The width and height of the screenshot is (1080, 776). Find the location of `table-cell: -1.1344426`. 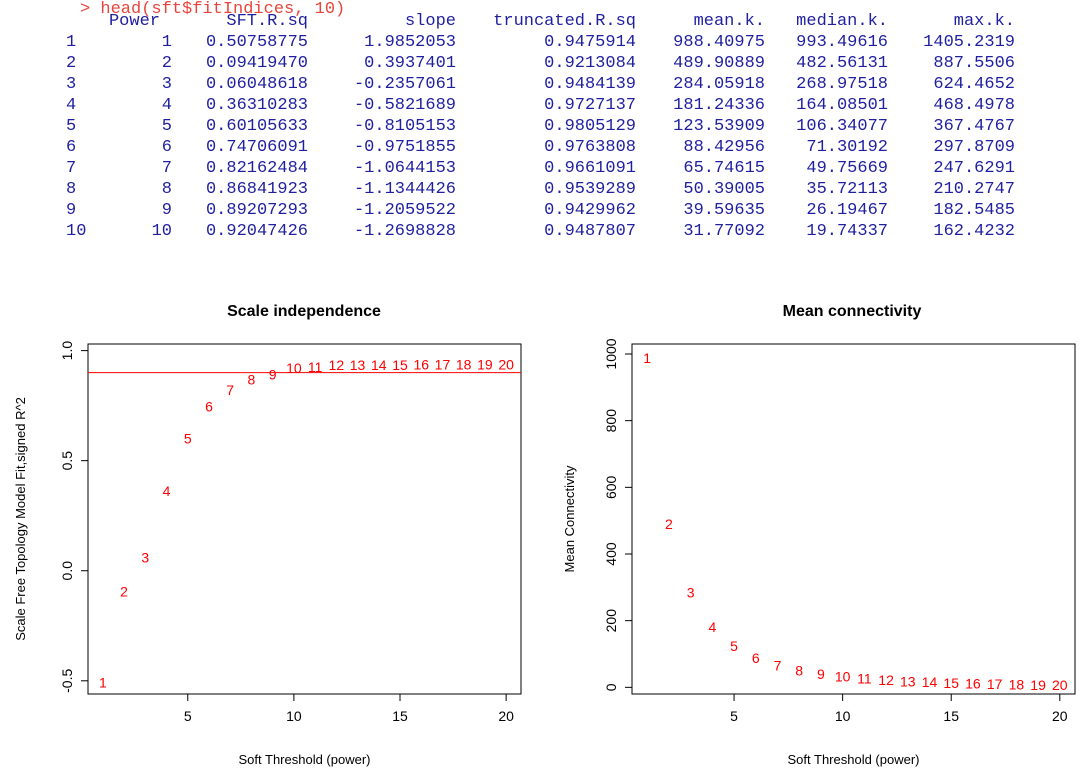

table-cell: -1.1344426 is located at coordinates (404, 189).